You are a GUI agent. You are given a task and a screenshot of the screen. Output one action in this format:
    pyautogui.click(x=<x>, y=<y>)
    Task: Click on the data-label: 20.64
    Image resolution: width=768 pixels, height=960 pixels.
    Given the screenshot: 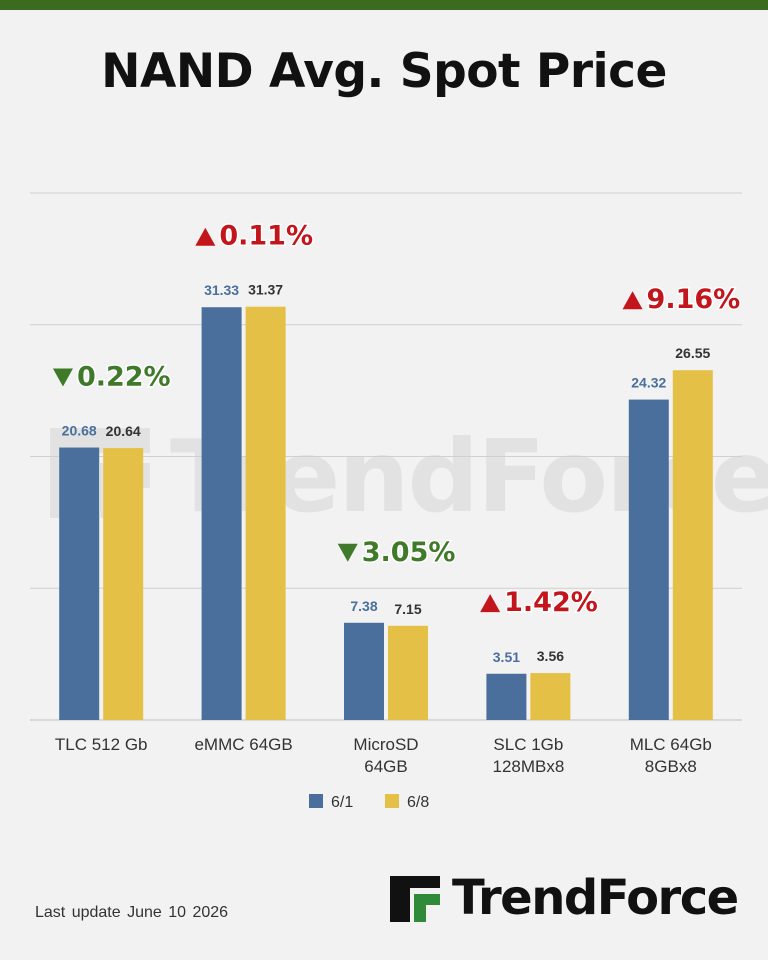 What is the action you would take?
    pyautogui.click(x=123, y=431)
    